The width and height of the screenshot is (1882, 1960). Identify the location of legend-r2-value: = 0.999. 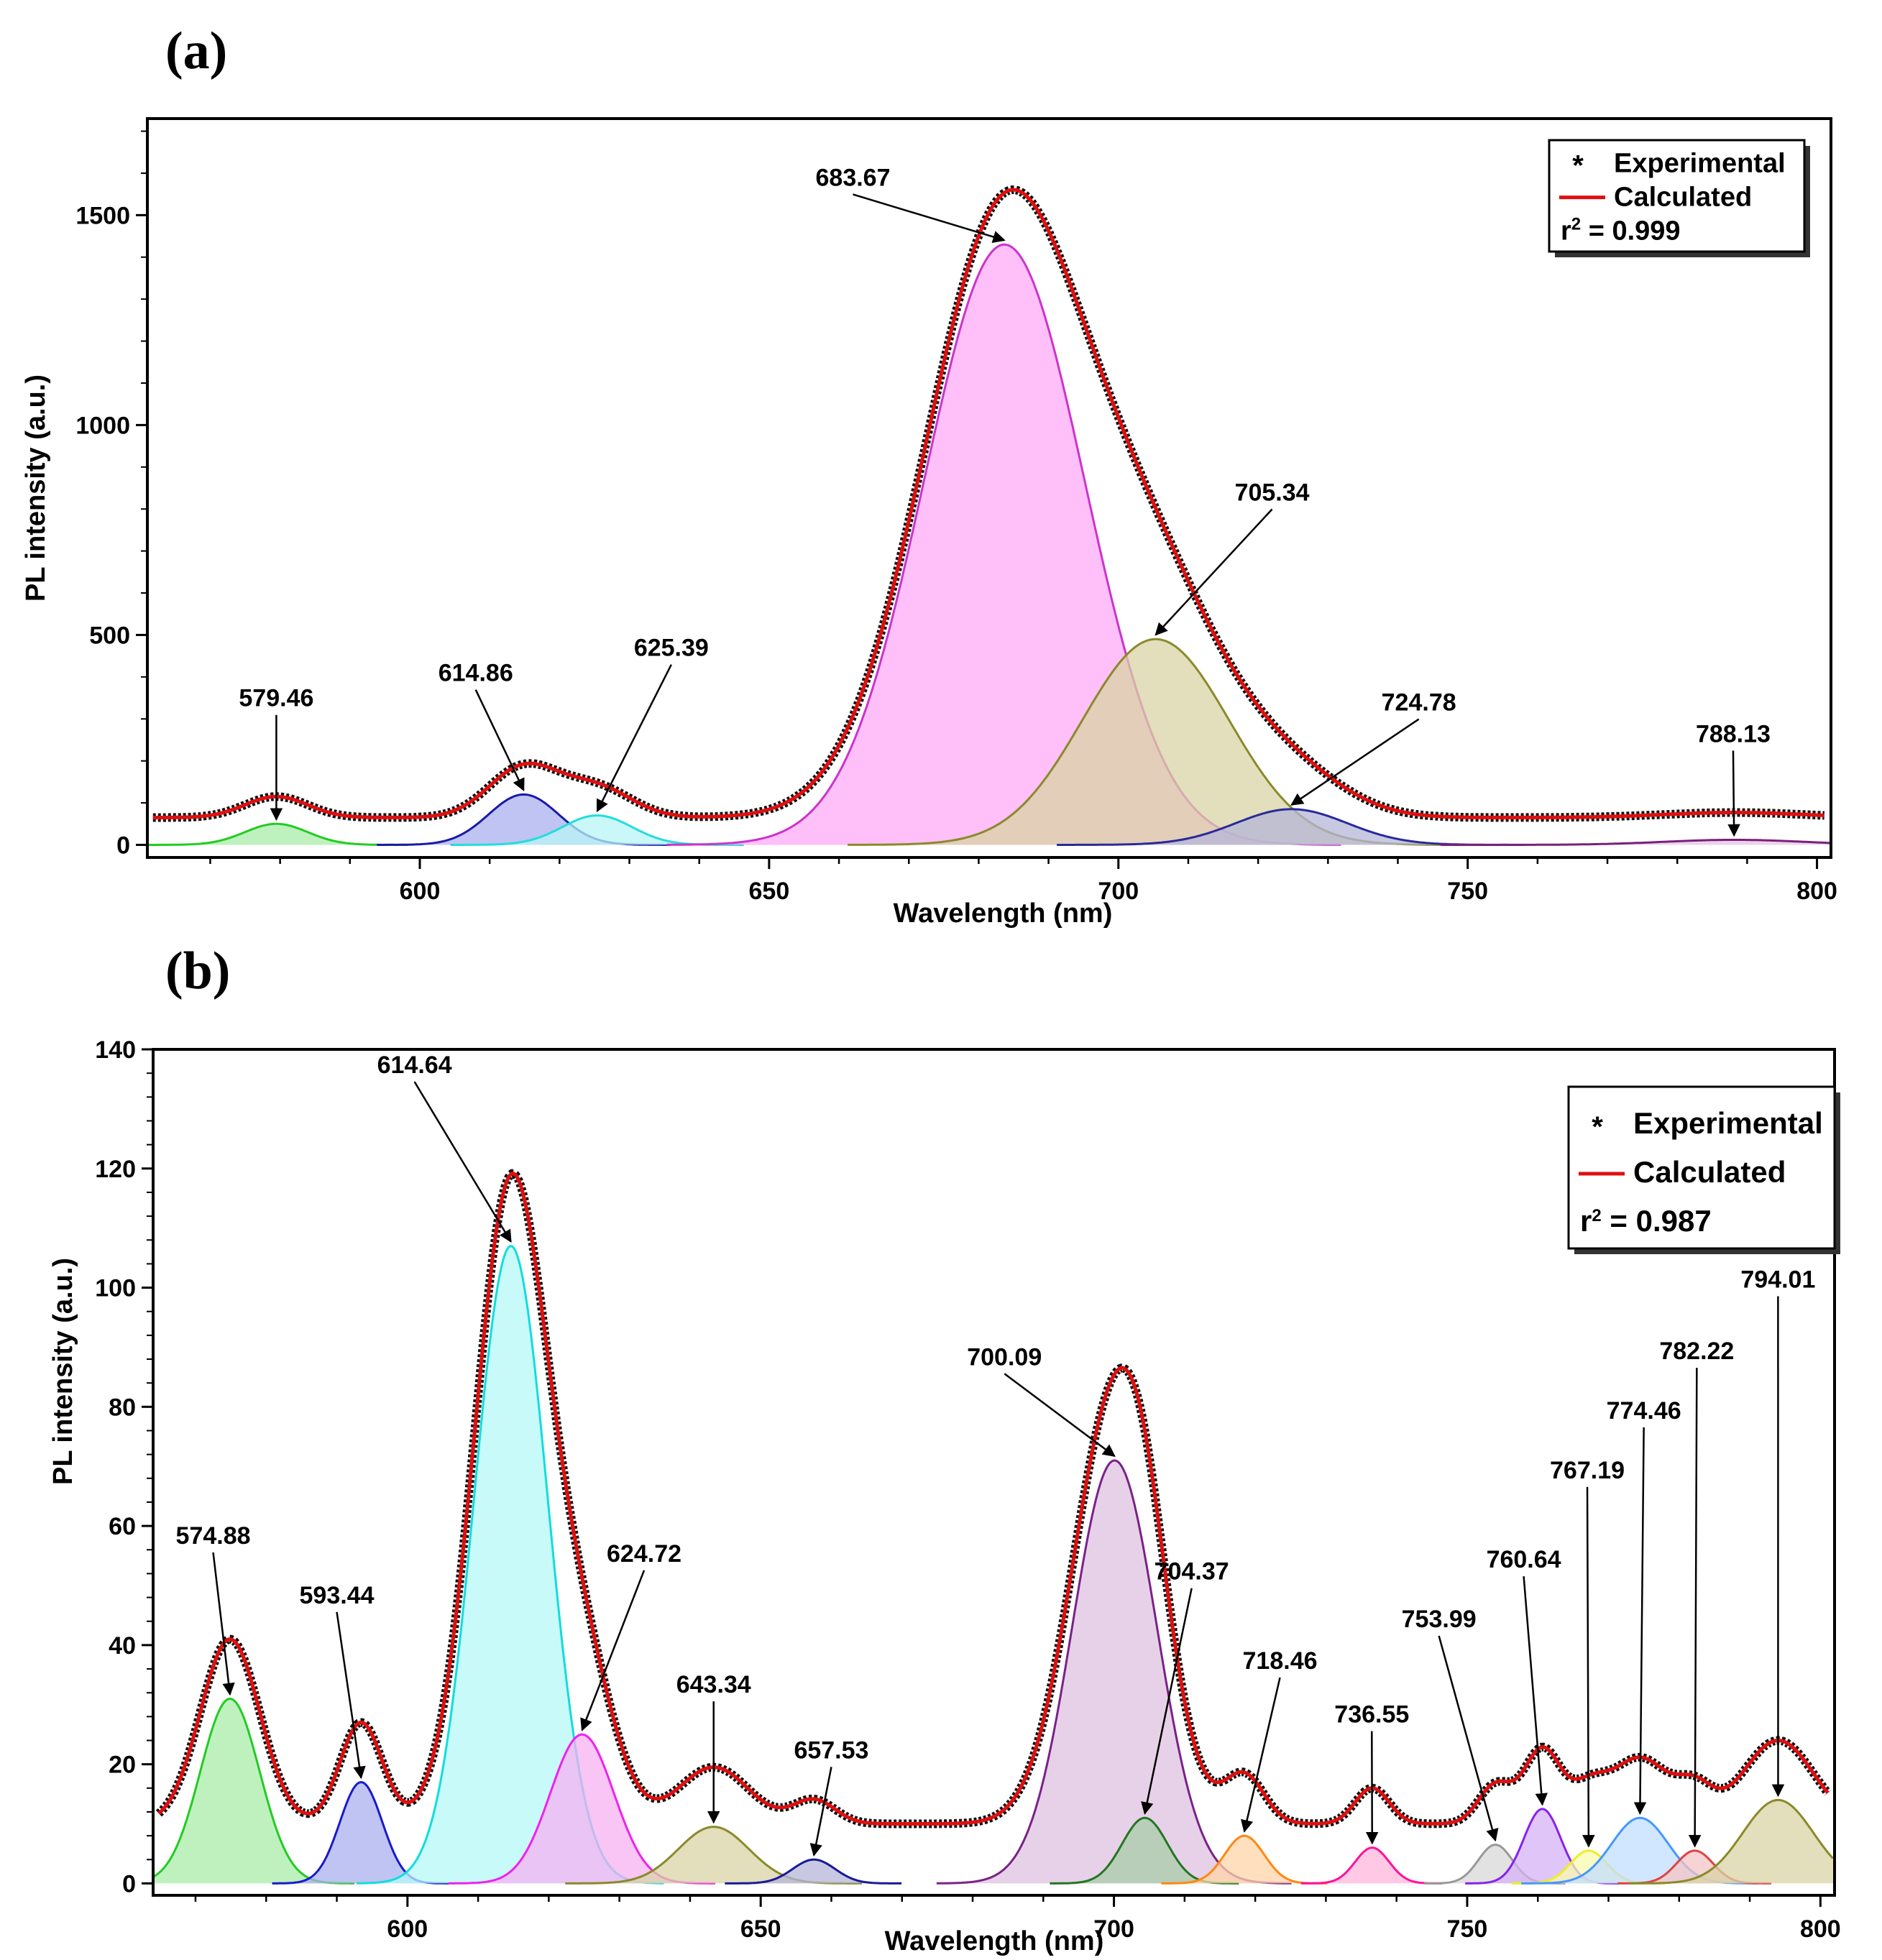
(1631, 231).